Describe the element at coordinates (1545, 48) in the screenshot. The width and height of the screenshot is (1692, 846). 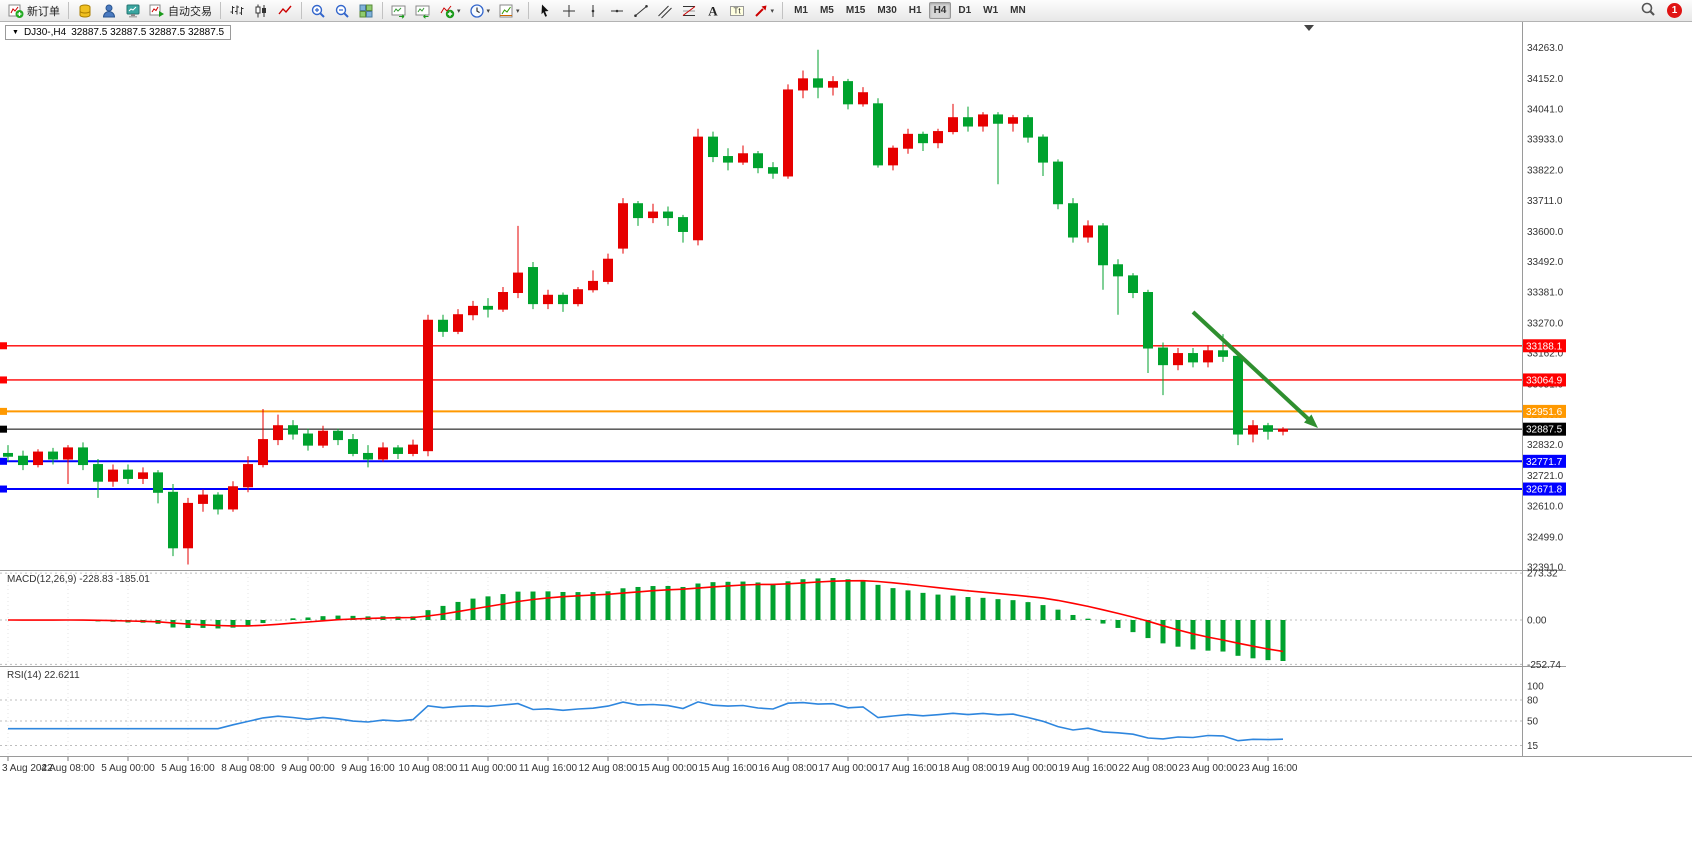
I see `price-axis-label: 34263.0` at that location.